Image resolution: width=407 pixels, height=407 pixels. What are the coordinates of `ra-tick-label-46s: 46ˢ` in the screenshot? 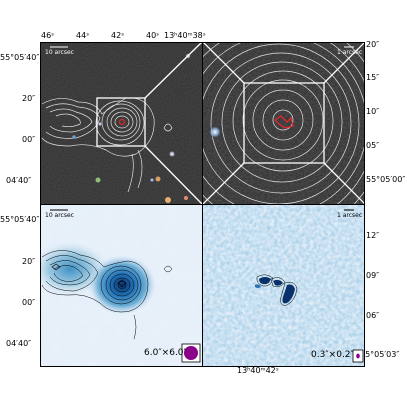 It's located at (48, 35).